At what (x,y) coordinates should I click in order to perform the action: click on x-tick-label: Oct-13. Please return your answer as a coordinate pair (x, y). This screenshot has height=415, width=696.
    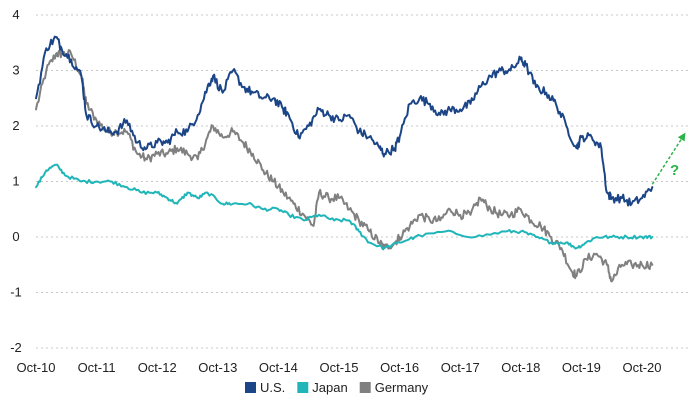
    Looking at the image, I should click on (217, 367).